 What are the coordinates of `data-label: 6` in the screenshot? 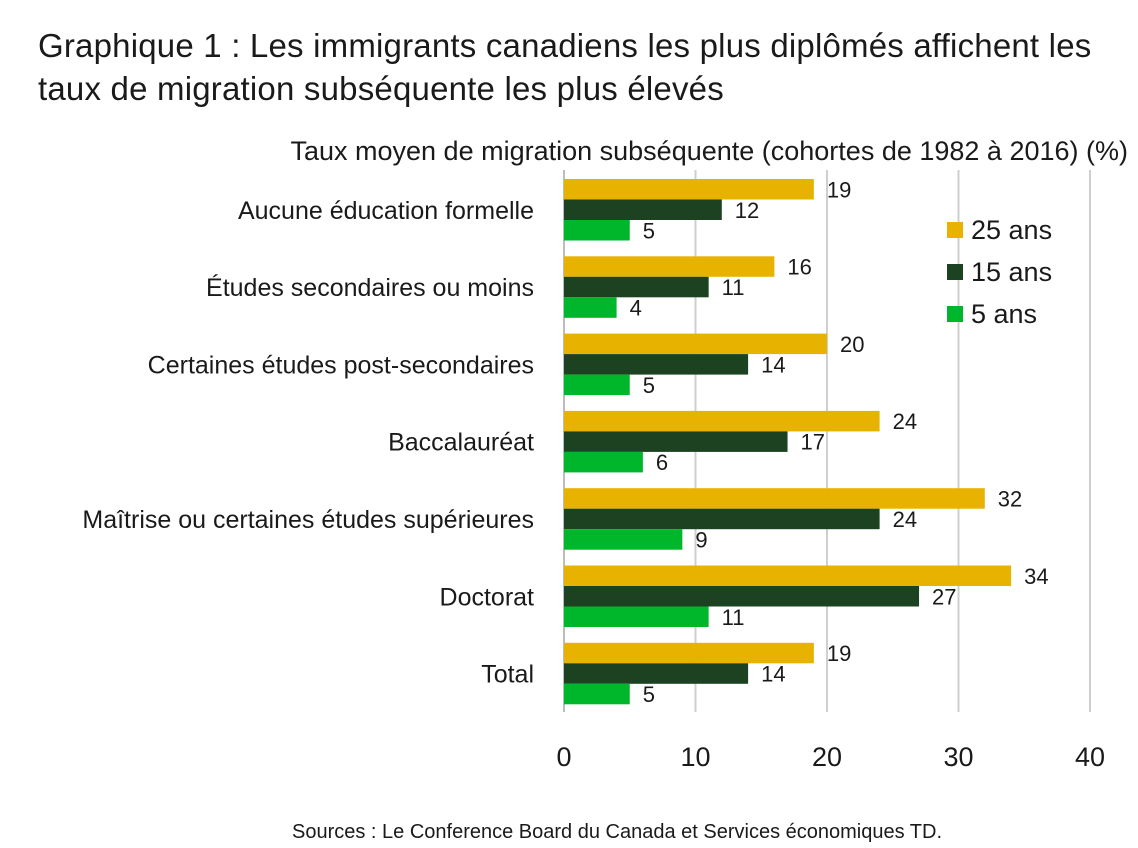 It's located at (662, 462).